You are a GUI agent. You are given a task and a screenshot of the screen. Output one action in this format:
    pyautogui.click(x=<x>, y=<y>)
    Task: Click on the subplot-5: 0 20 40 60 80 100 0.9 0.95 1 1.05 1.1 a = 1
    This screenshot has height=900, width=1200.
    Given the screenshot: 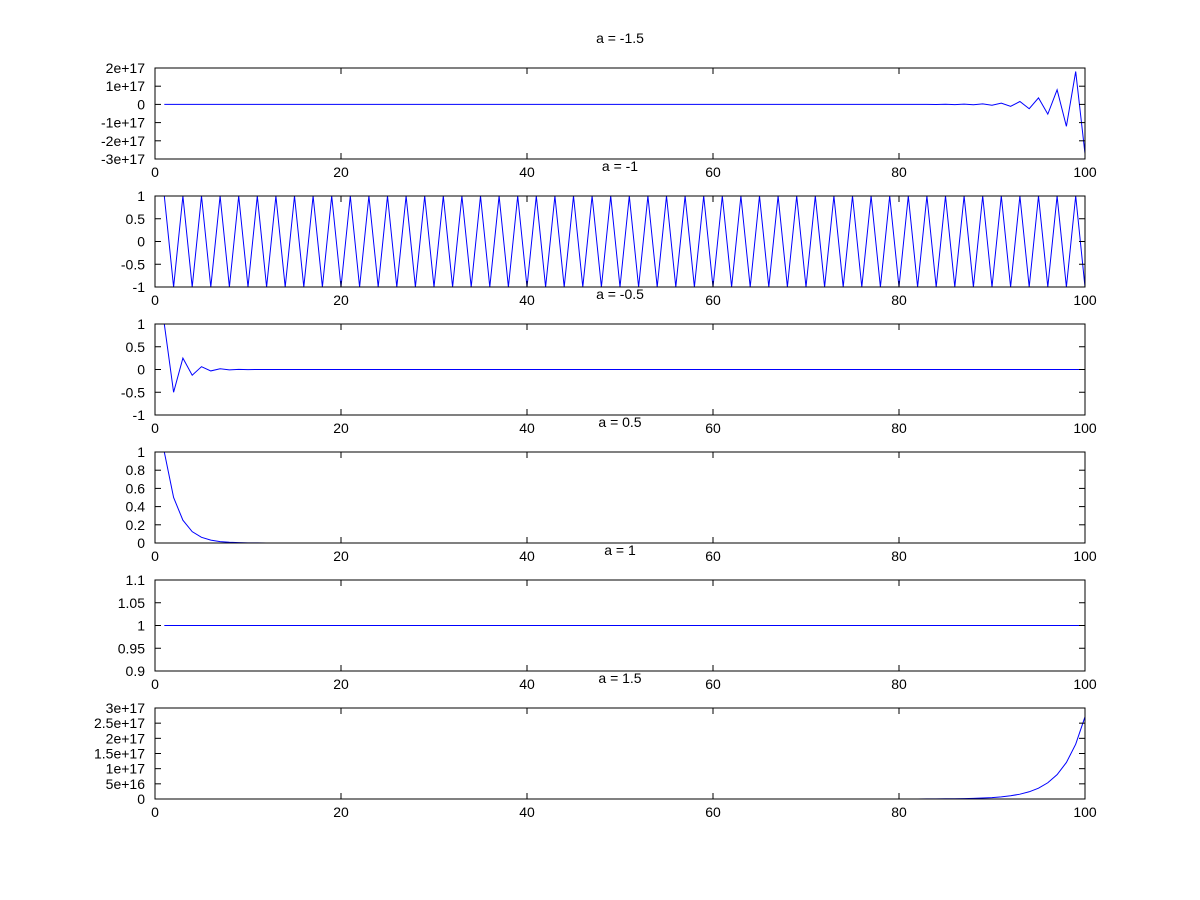 What is the action you would take?
    pyautogui.click(x=607, y=617)
    